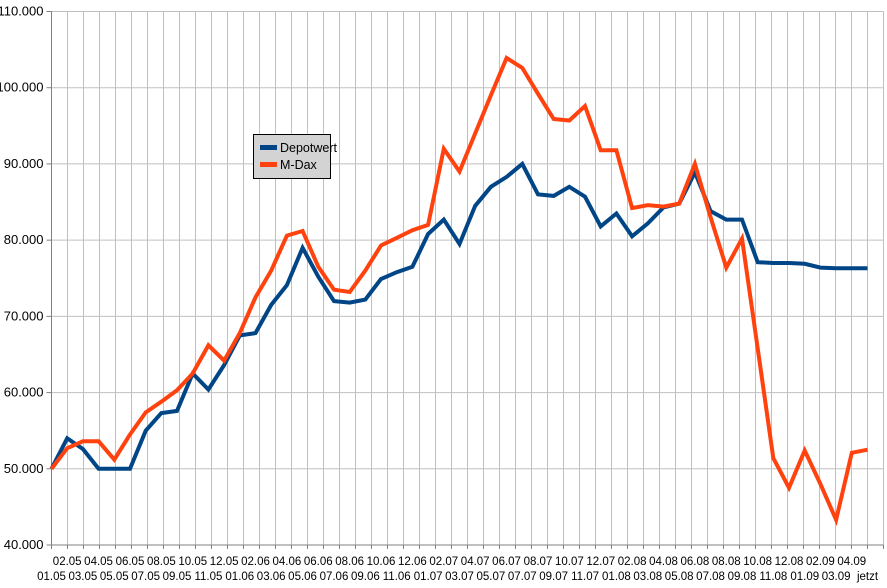 The image size is (887, 588). Describe the element at coordinates (192, 562) in the screenshot. I see `x-axis-label: 10.05` at that location.